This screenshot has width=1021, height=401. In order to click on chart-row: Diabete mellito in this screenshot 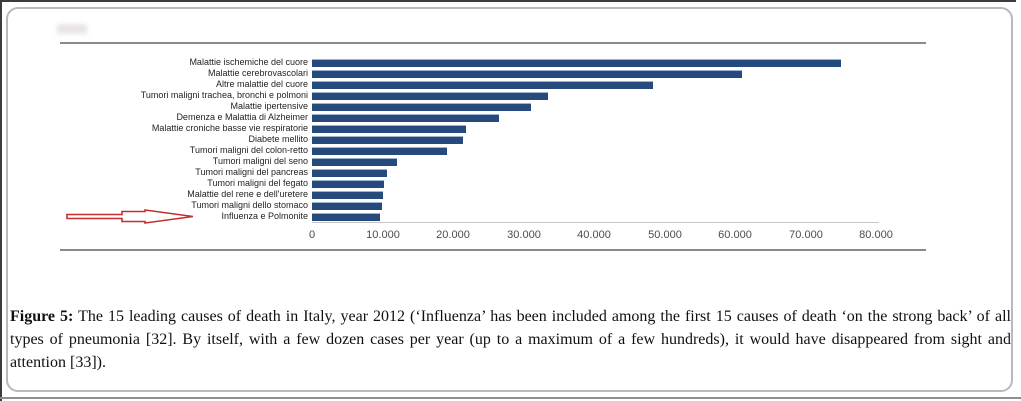, I will do `click(510, 139)`.